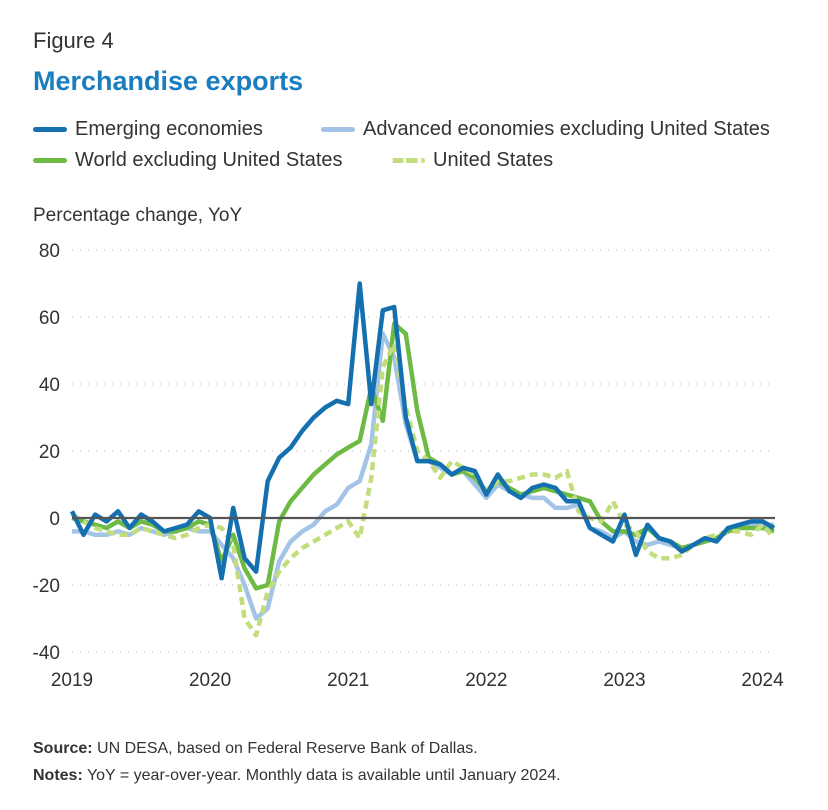 The image size is (828, 810). What do you see at coordinates (138, 215) in the screenshot?
I see `y-axis-label: Percentage change, YoY` at bounding box center [138, 215].